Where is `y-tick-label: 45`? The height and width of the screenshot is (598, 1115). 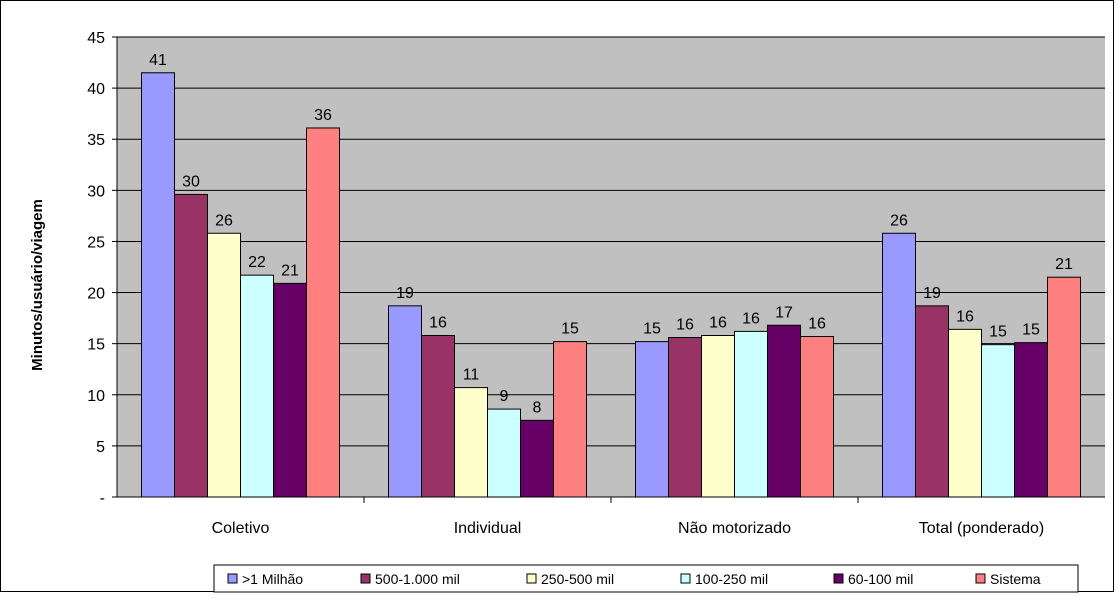 y-tick-label: 45 is located at coordinates (96, 38).